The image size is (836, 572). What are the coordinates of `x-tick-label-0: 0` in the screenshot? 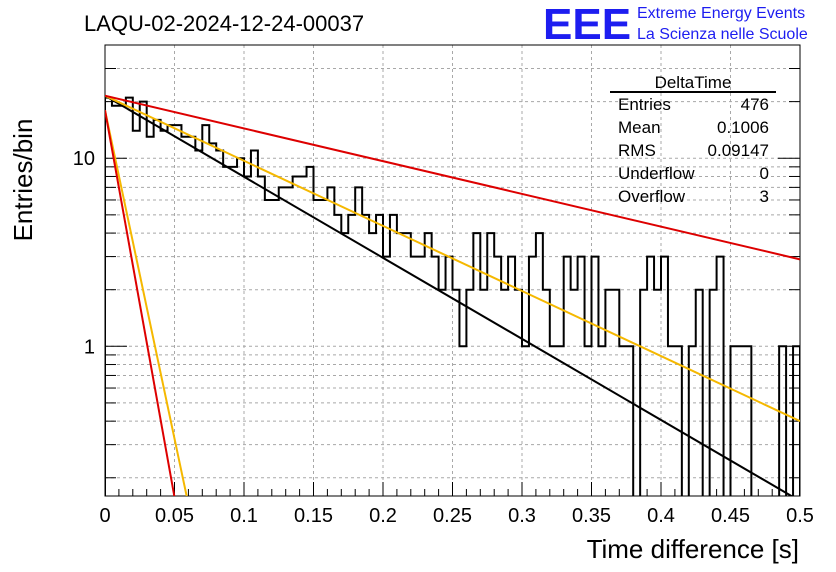 It's located at (104, 516).